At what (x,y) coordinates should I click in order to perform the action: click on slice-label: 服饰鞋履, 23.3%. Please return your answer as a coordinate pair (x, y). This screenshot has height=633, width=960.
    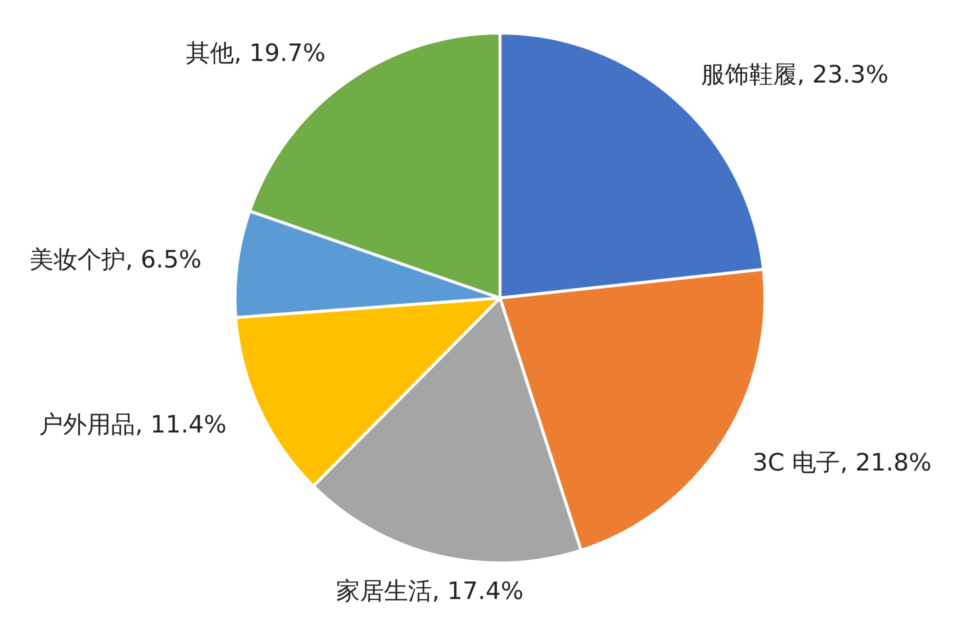
    Looking at the image, I should click on (795, 74).